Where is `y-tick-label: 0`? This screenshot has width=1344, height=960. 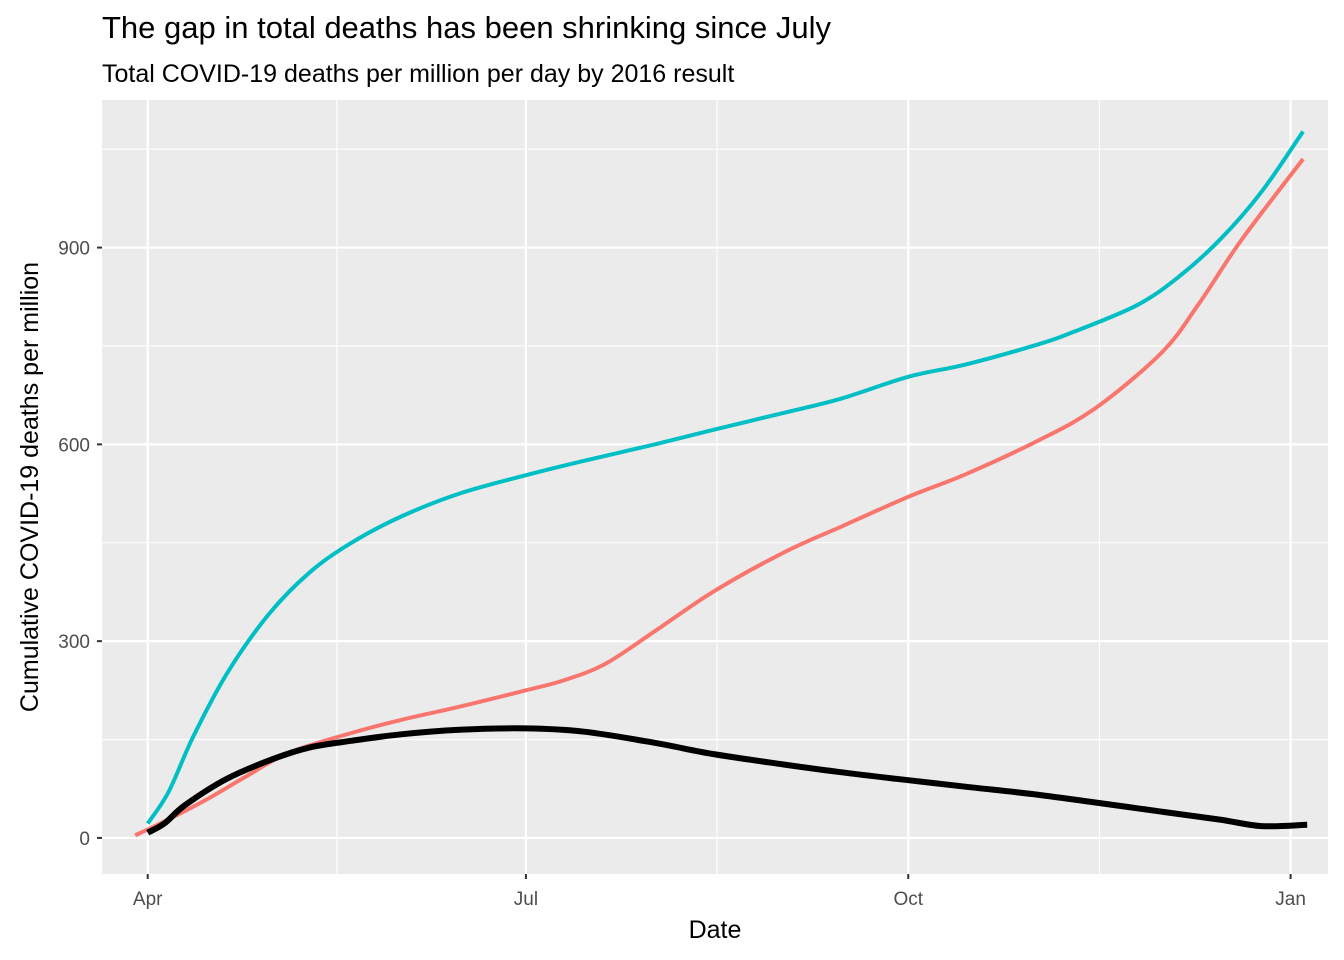 y-tick-label: 0 is located at coordinates (84, 839).